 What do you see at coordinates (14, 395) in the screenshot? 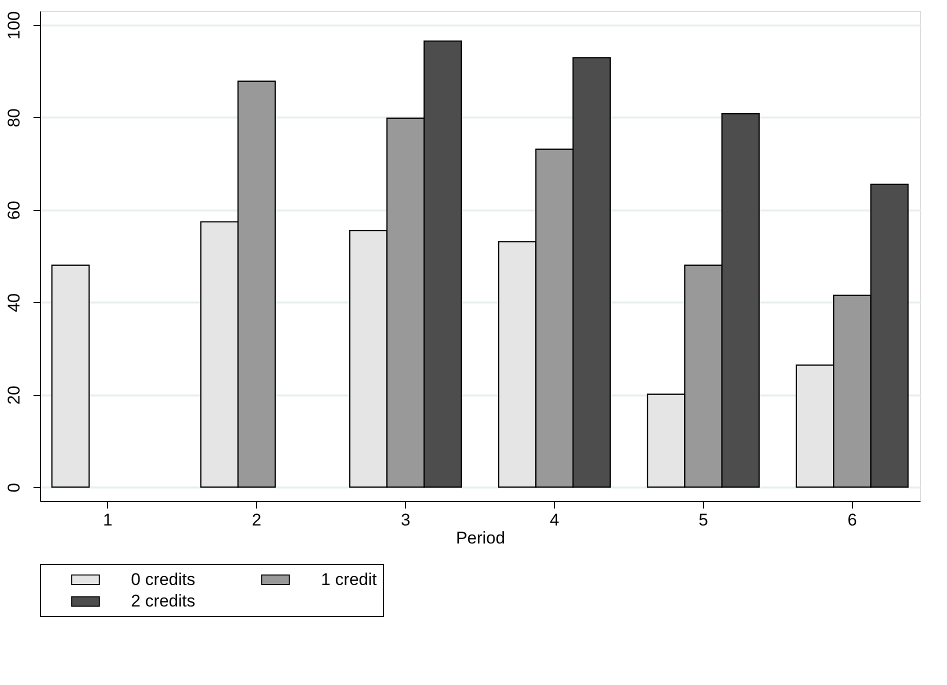
I see `y-tick-label: 20` at bounding box center [14, 395].